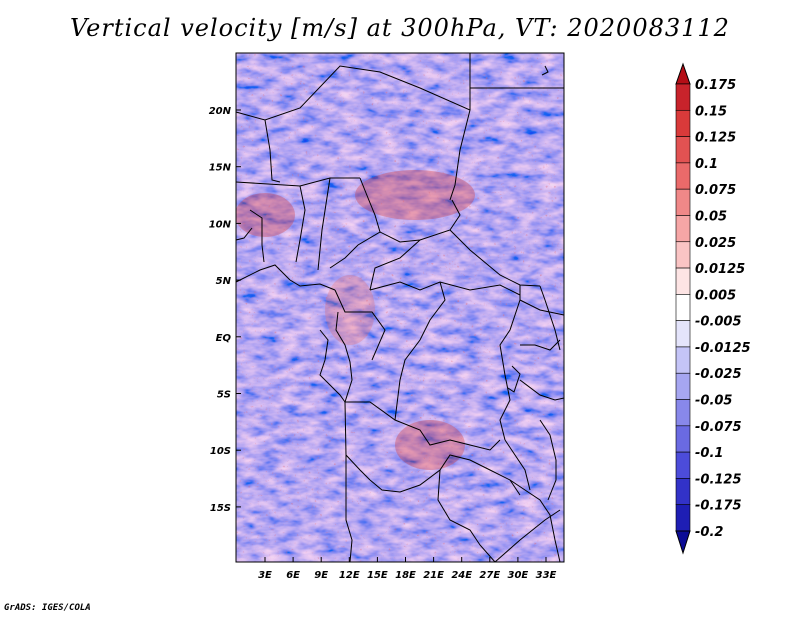 The height and width of the screenshot is (618, 800). Describe the element at coordinates (224, 338) in the screenshot. I see `lat-label: EQ` at that location.